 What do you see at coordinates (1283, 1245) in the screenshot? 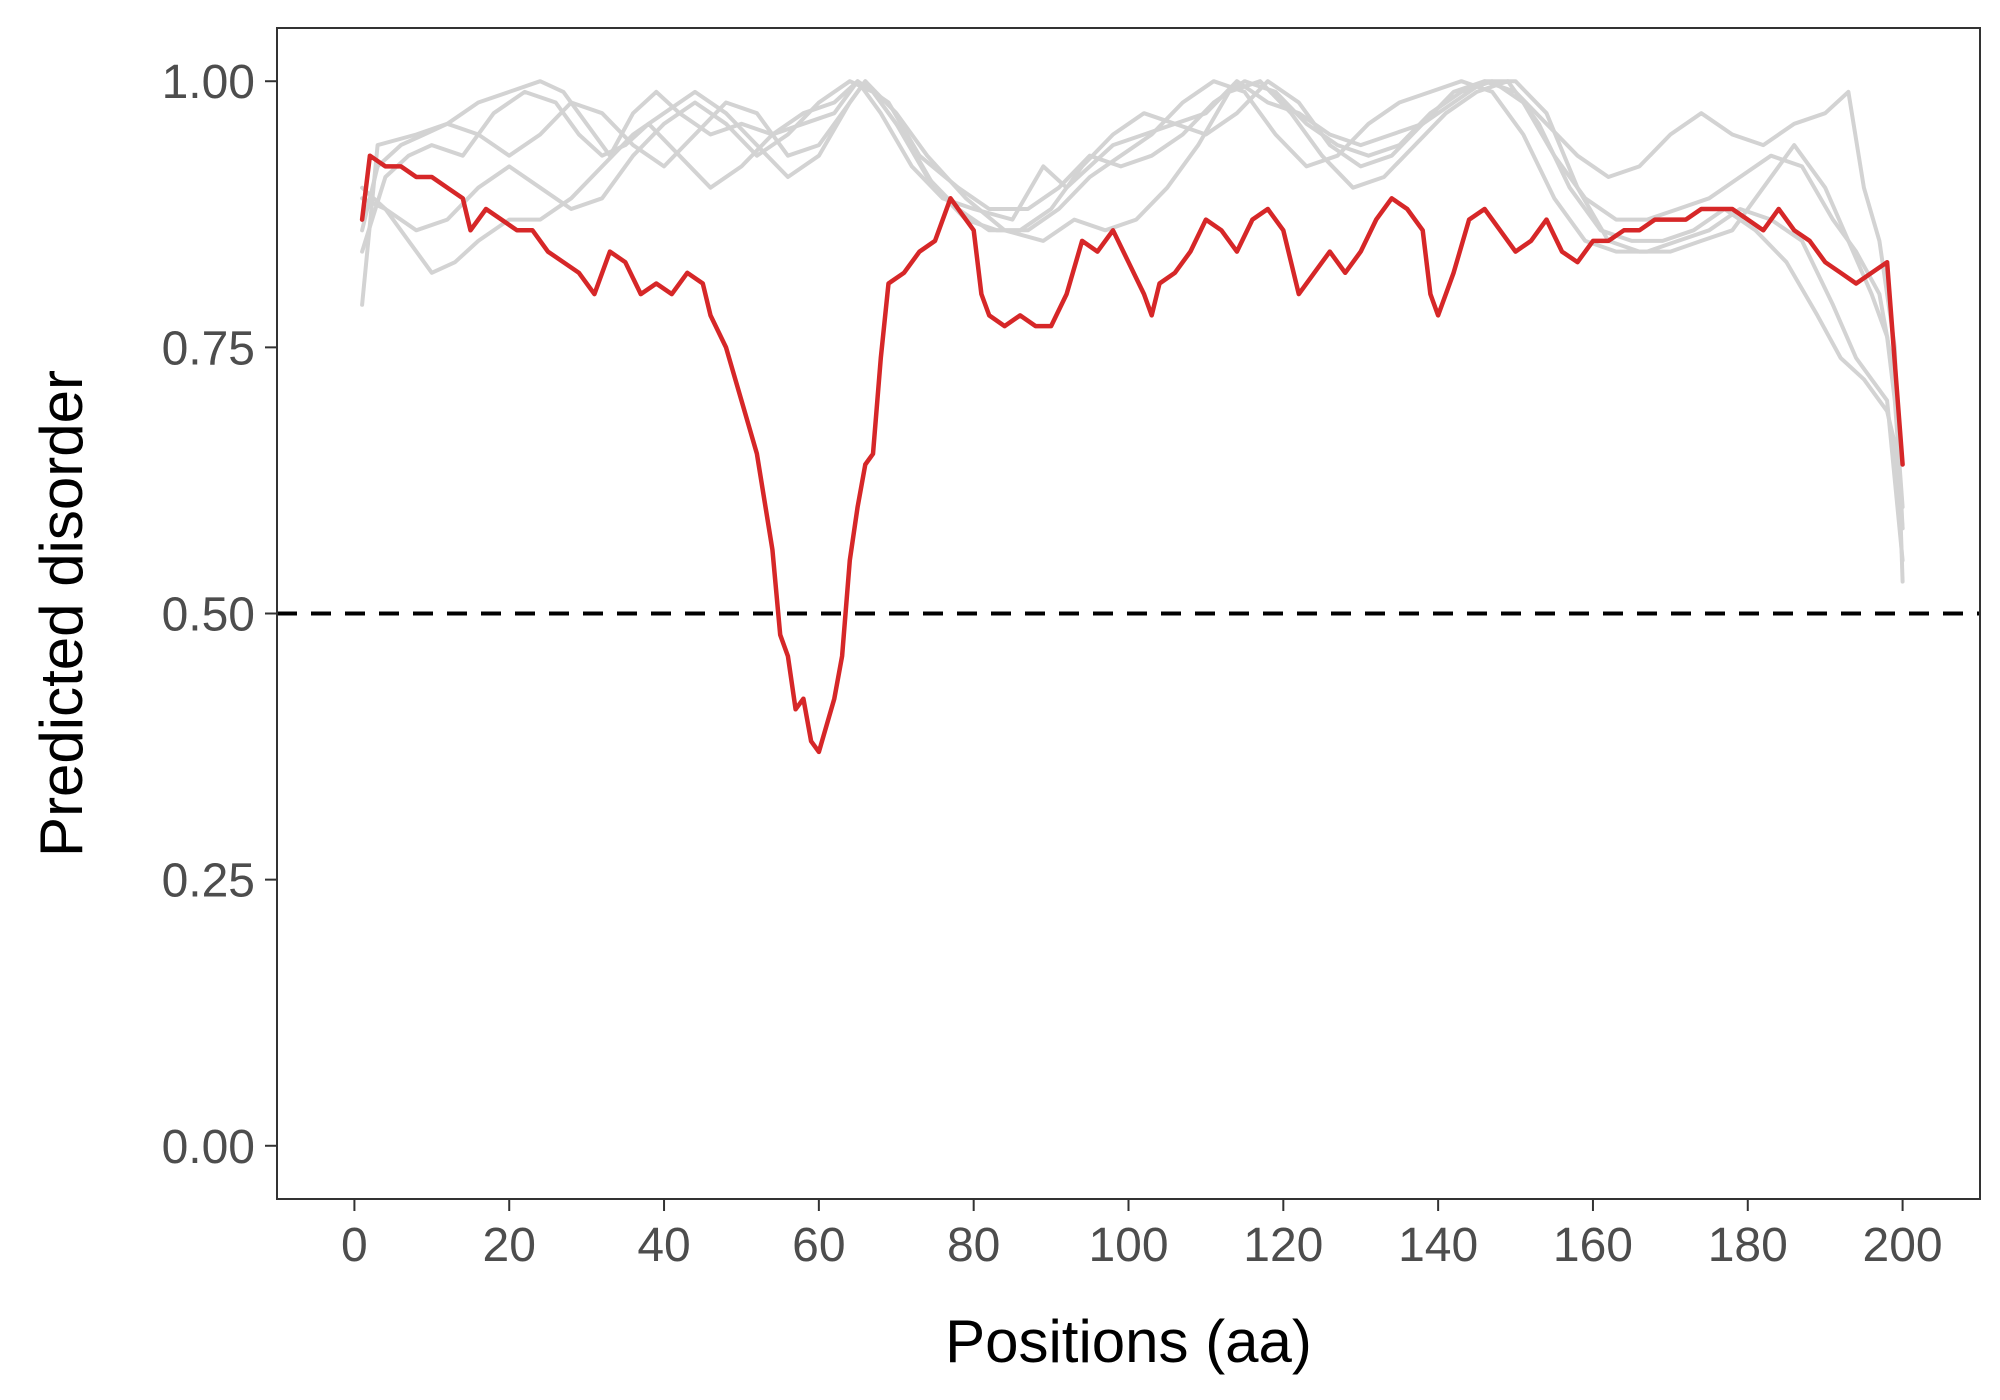
I see `x-tick-label: 120` at bounding box center [1283, 1245].